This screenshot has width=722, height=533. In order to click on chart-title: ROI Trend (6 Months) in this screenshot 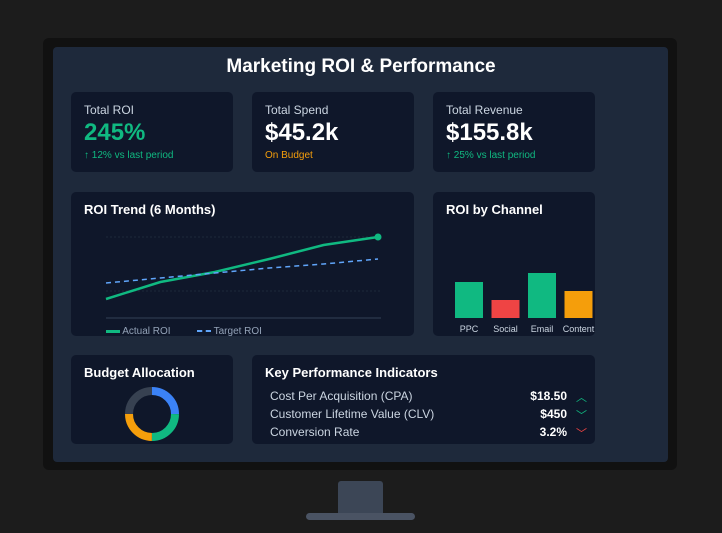, I will do `click(150, 209)`.